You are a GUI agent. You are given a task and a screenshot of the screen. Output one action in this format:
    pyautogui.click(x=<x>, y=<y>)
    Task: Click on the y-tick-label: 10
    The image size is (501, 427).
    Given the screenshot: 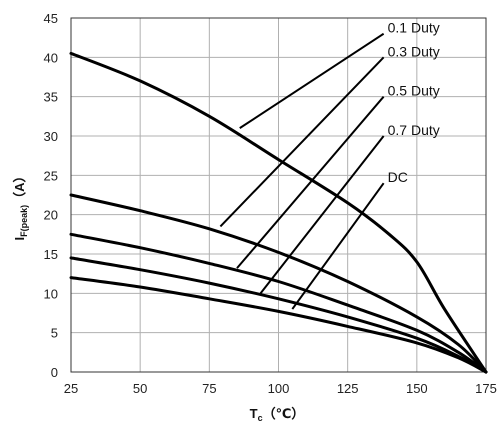 What is the action you would take?
    pyautogui.click(x=51, y=293)
    